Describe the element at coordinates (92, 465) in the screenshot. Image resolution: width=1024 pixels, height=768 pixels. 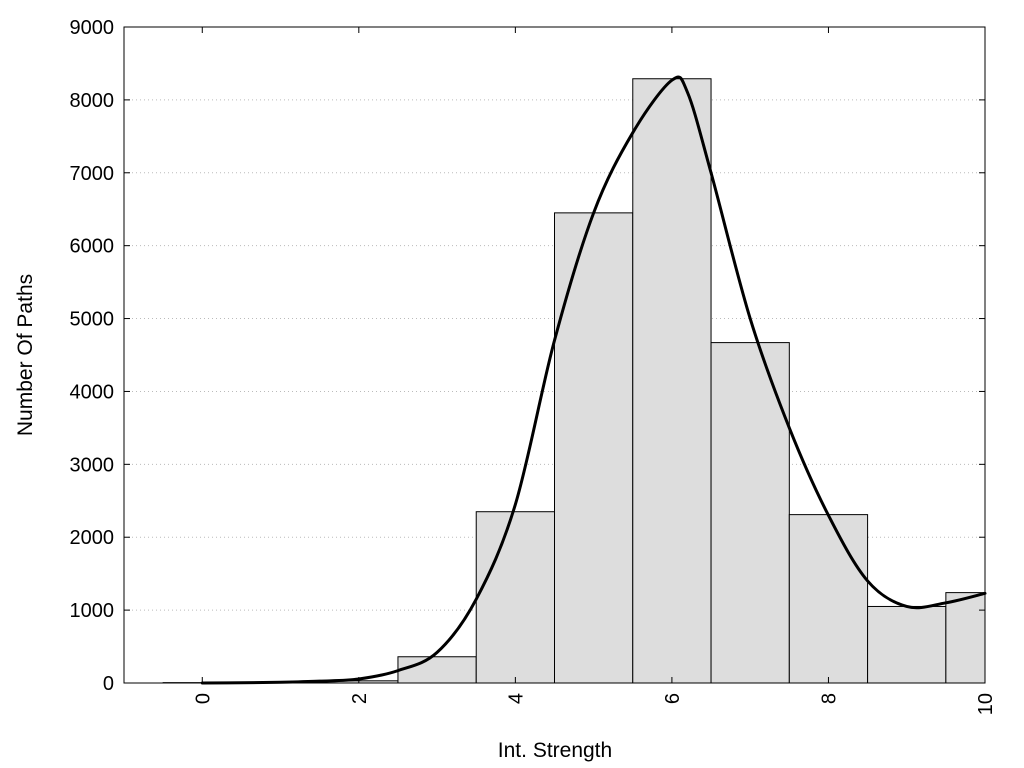
I see `y-tick-label: 3000` at that location.